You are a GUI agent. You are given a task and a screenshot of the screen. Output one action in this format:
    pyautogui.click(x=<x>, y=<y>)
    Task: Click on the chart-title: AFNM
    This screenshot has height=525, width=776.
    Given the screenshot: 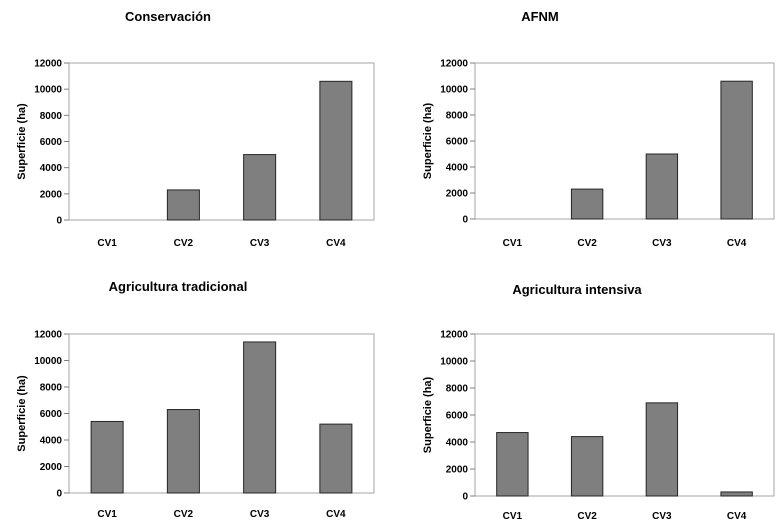 What is the action you would take?
    pyautogui.click(x=540, y=16)
    